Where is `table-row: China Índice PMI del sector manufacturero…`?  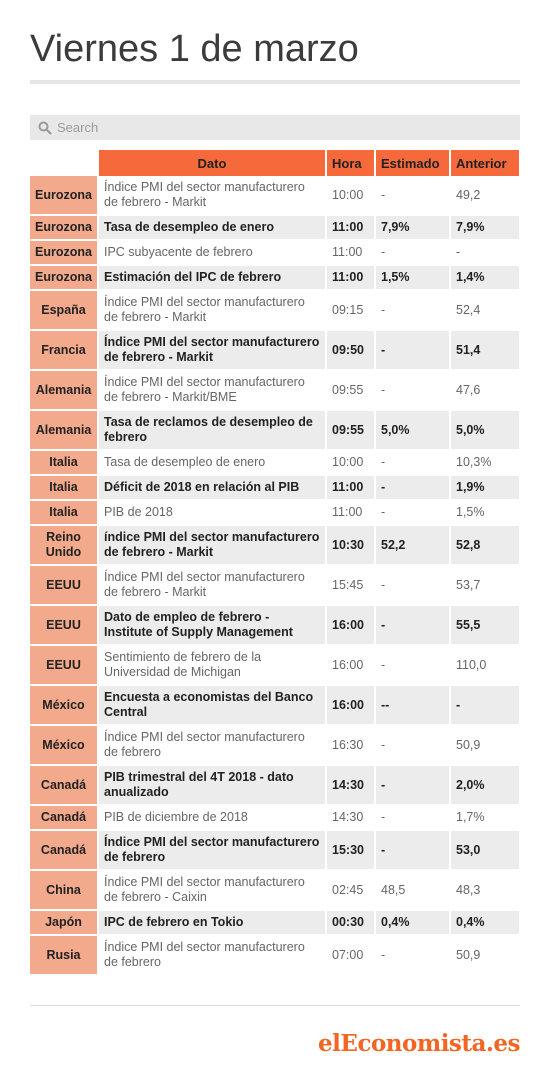 table-row: China Índice PMI del sector manufacturero… is located at coordinates (274, 891).